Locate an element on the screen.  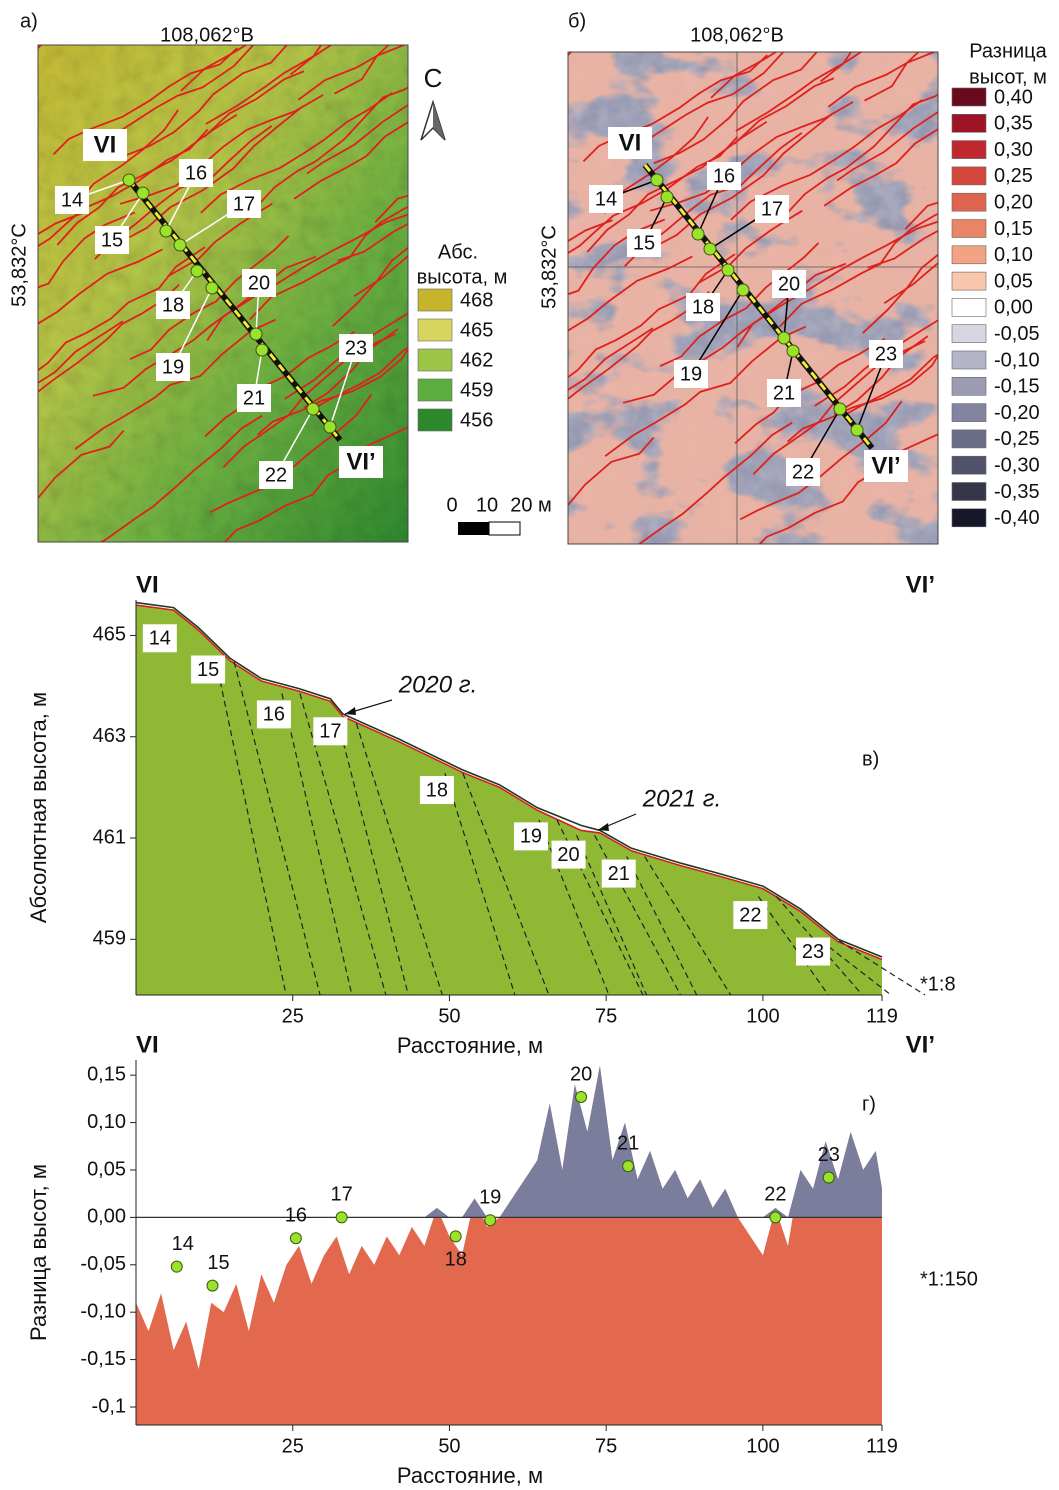
y-tick-label: 0,10 is located at coordinates (106, 1122).